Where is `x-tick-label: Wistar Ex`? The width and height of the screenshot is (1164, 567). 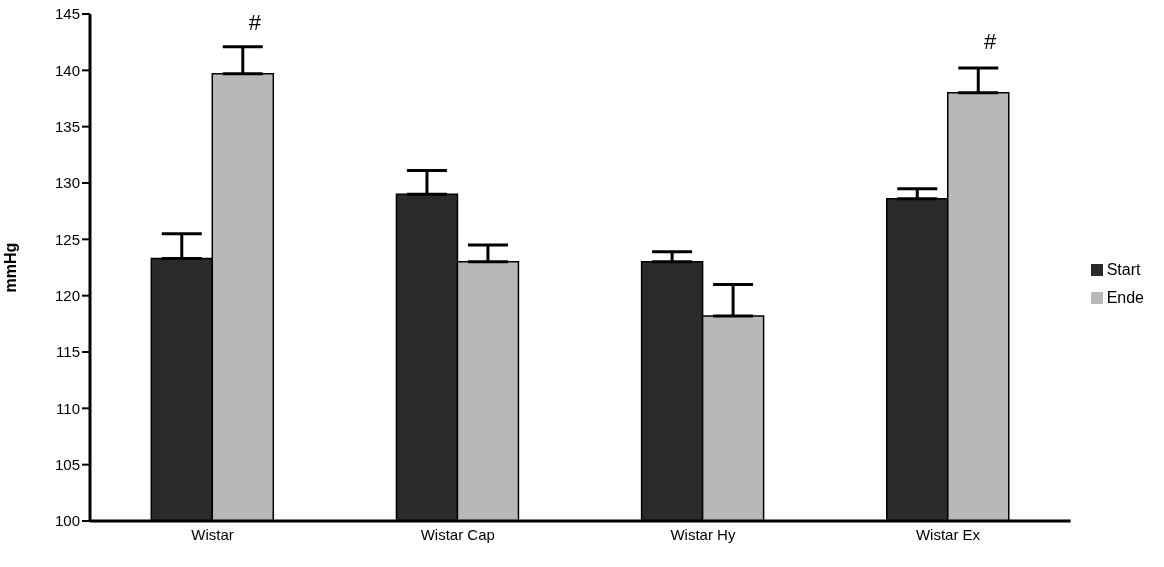 x-tick-label: Wistar Ex is located at coordinates (948, 534).